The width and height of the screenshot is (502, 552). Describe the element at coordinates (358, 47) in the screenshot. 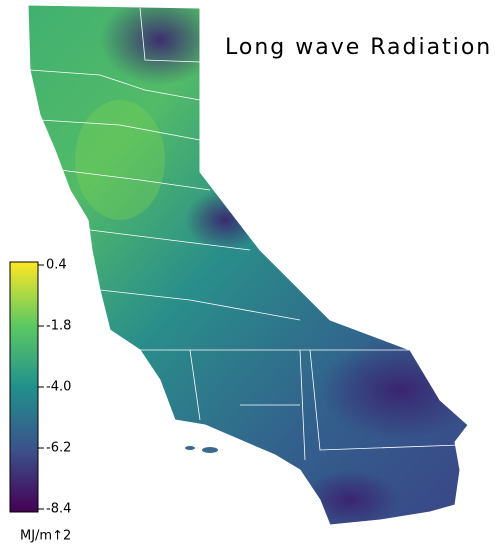

I see `map-title: Long wave Radiation` at that location.